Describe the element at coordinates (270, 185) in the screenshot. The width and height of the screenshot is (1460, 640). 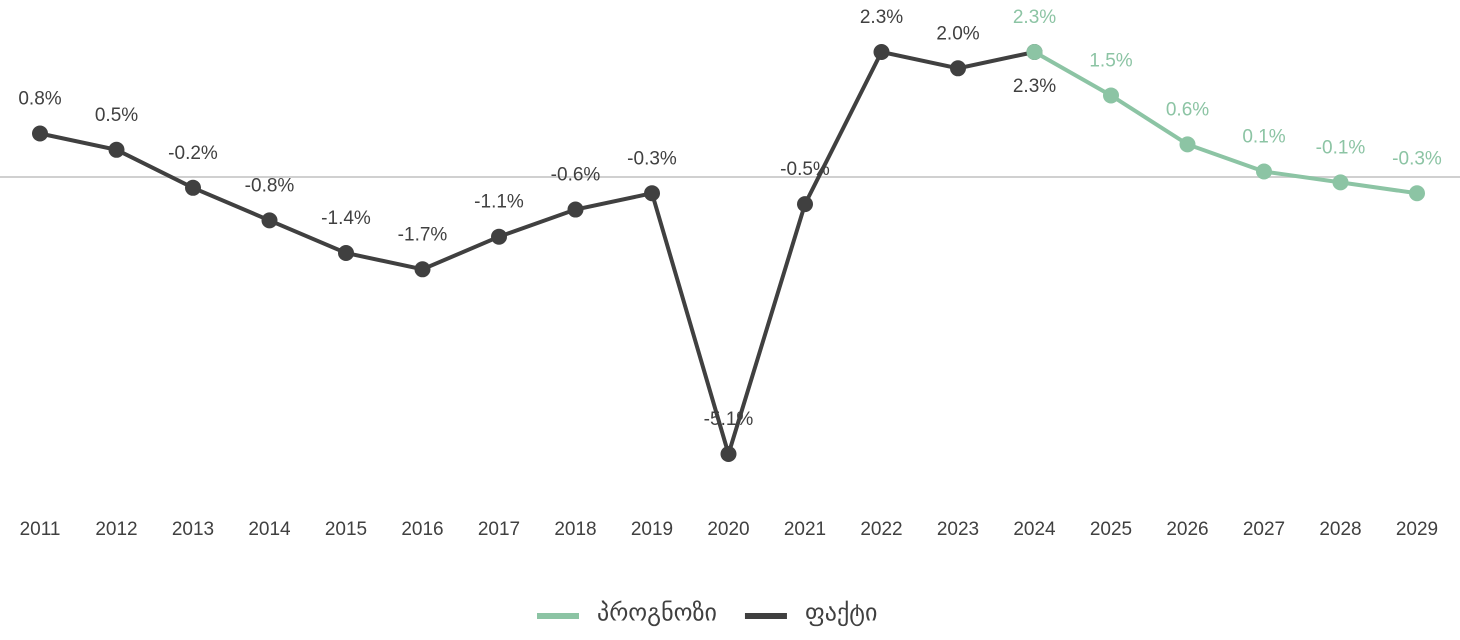
I see `data-label: -0.8%` at that location.